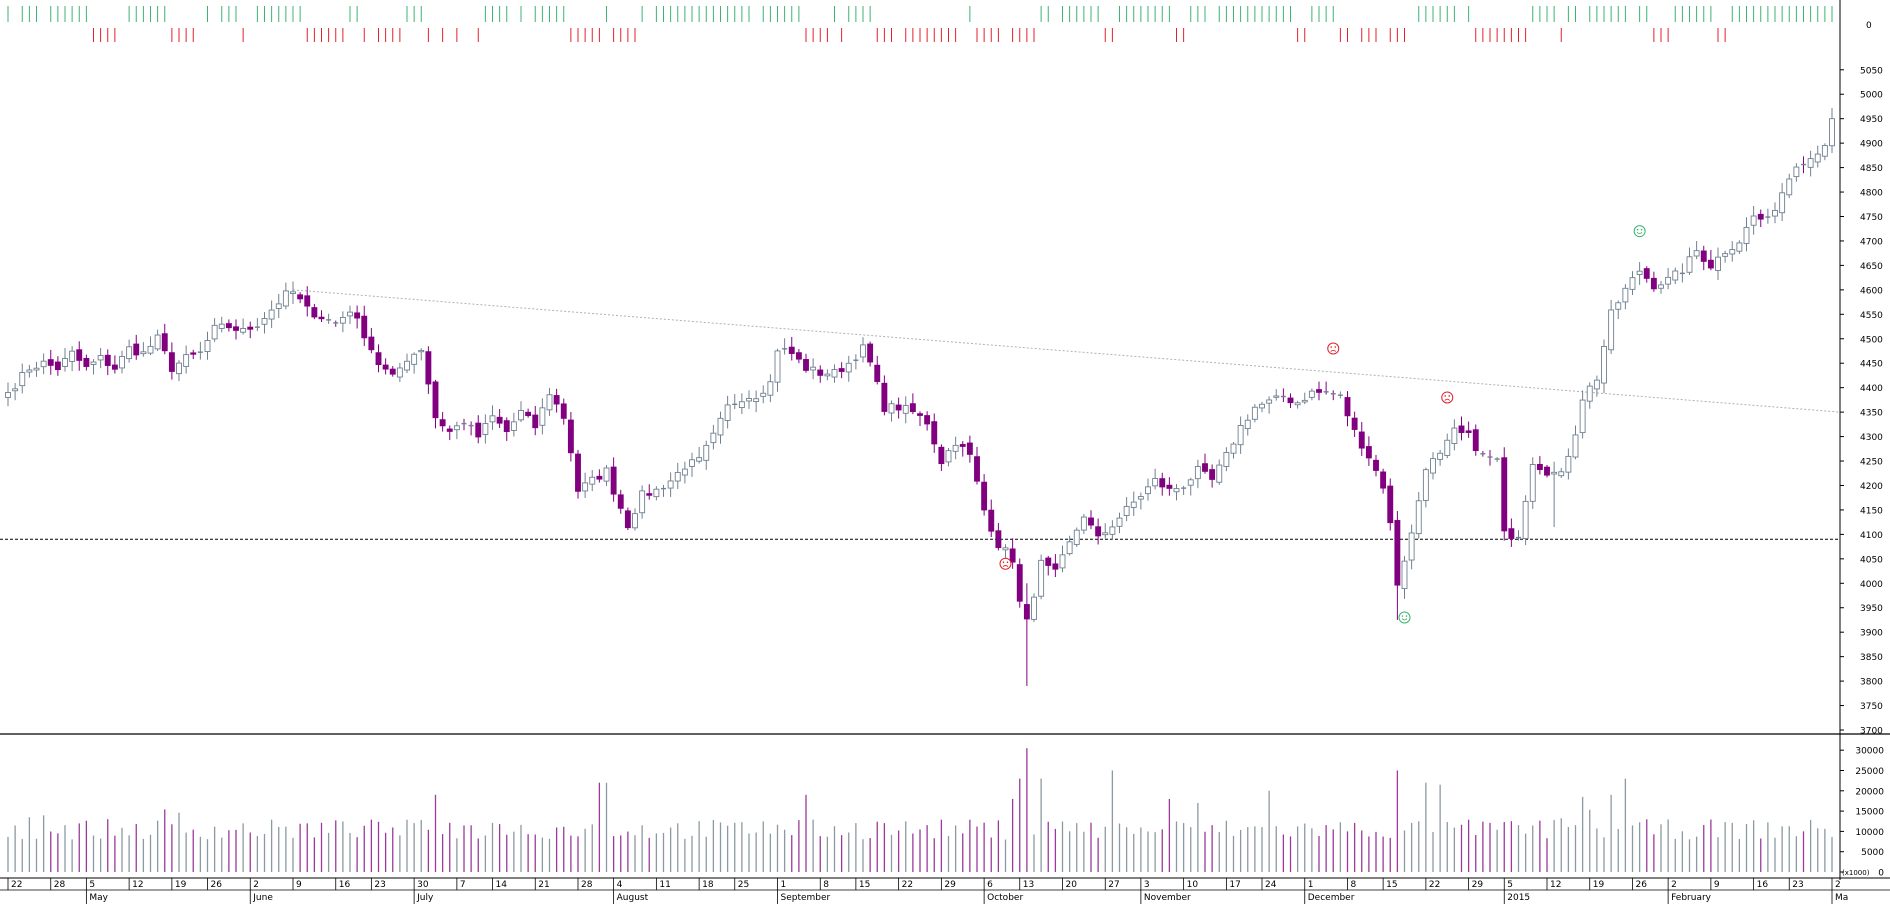 This screenshot has width=1890, height=908. Describe the element at coordinates (920, 24) in the screenshot. I see `indicator-panel` at that location.